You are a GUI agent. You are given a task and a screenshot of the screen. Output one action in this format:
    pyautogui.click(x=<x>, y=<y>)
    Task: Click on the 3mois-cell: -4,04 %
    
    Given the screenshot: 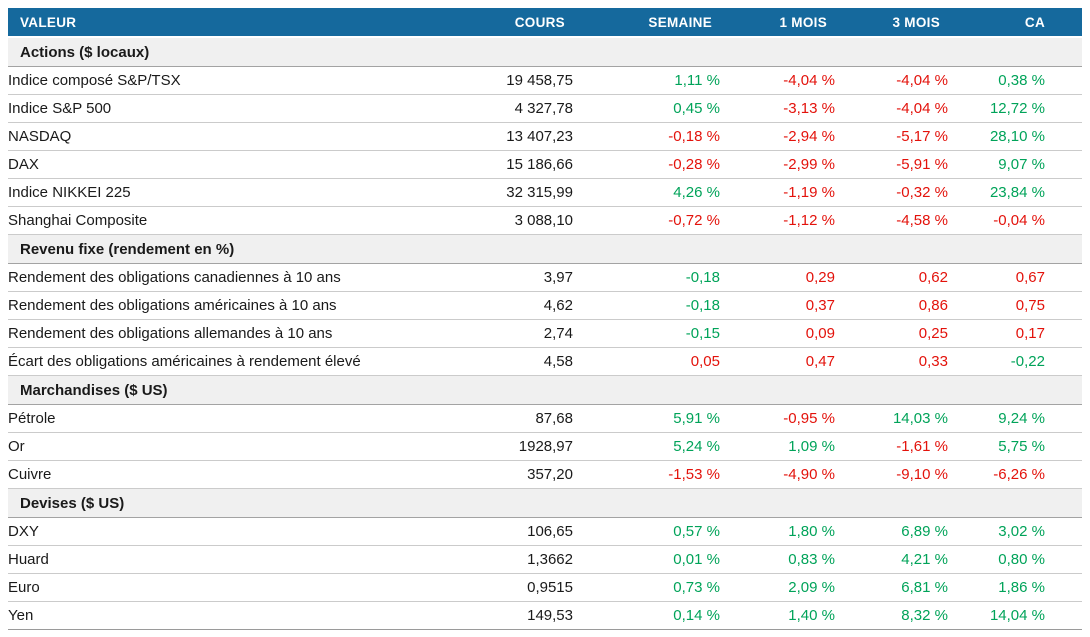 What is the action you would take?
    pyautogui.click(x=891, y=80)
    